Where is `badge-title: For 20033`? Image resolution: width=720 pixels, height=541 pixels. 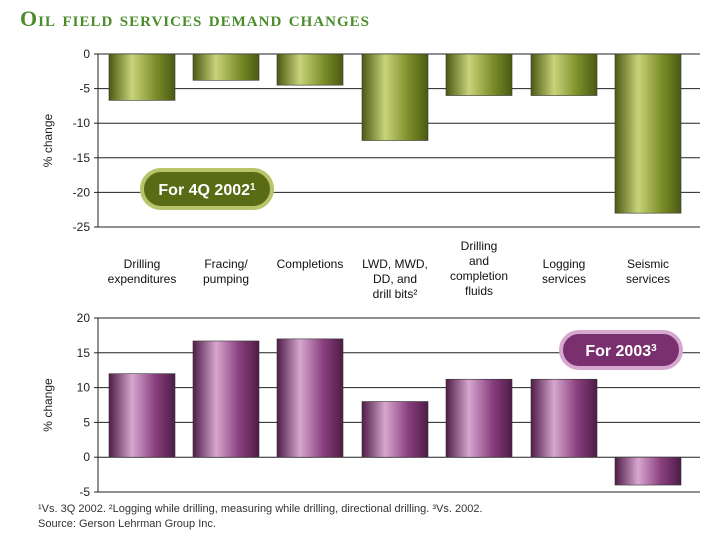
badge-title: For 20033 is located at coordinates (621, 352).